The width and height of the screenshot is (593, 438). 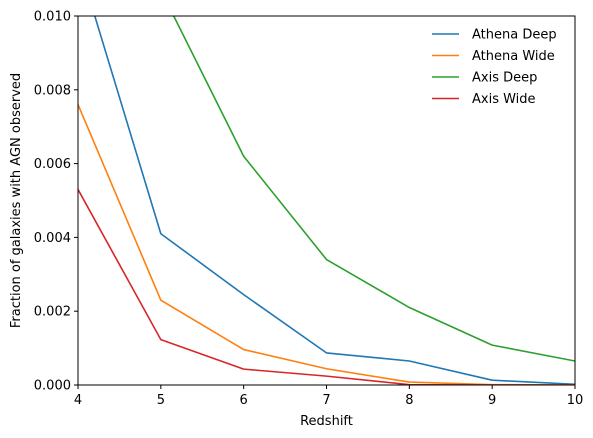 I want to click on x-axis-ticks: 4 5 6 7 8 9 10, so click(x=328, y=396).